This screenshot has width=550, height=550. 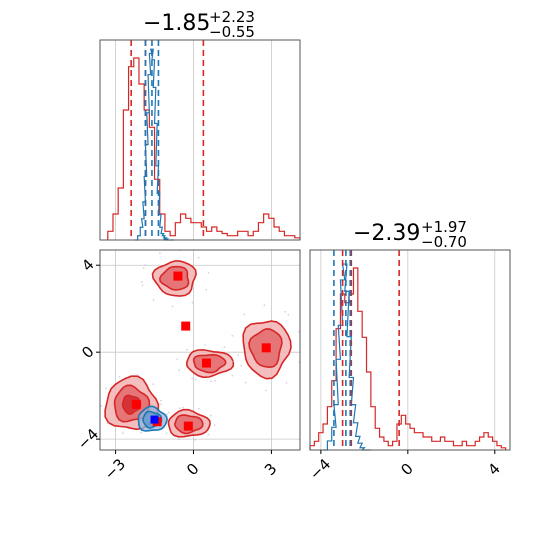 What do you see at coordinates (88, 439) in the screenshot?
I see `mid-y-label-0: −4` at bounding box center [88, 439].